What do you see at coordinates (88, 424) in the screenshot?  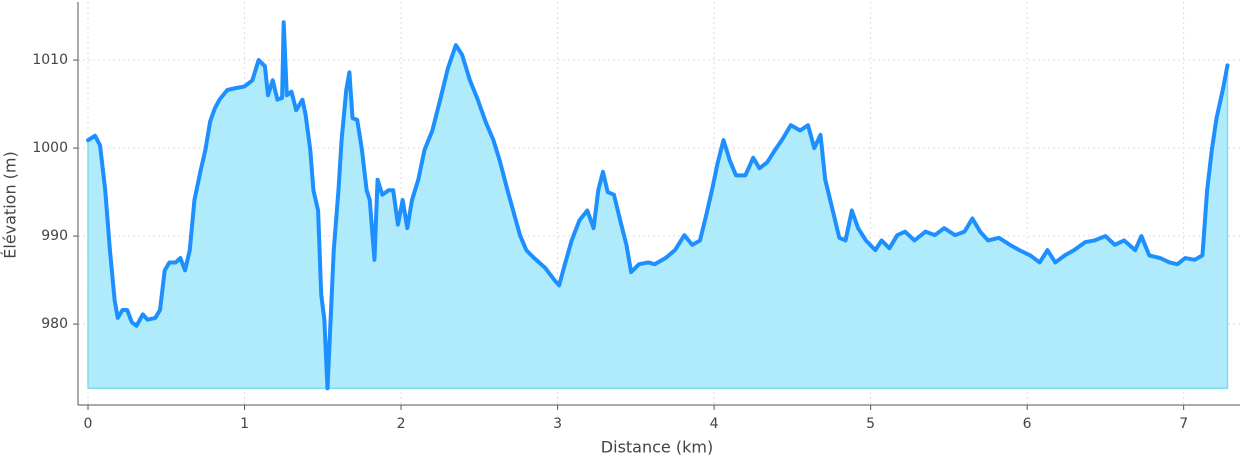 I see `x-tick-label: 0` at bounding box center [88, 424].